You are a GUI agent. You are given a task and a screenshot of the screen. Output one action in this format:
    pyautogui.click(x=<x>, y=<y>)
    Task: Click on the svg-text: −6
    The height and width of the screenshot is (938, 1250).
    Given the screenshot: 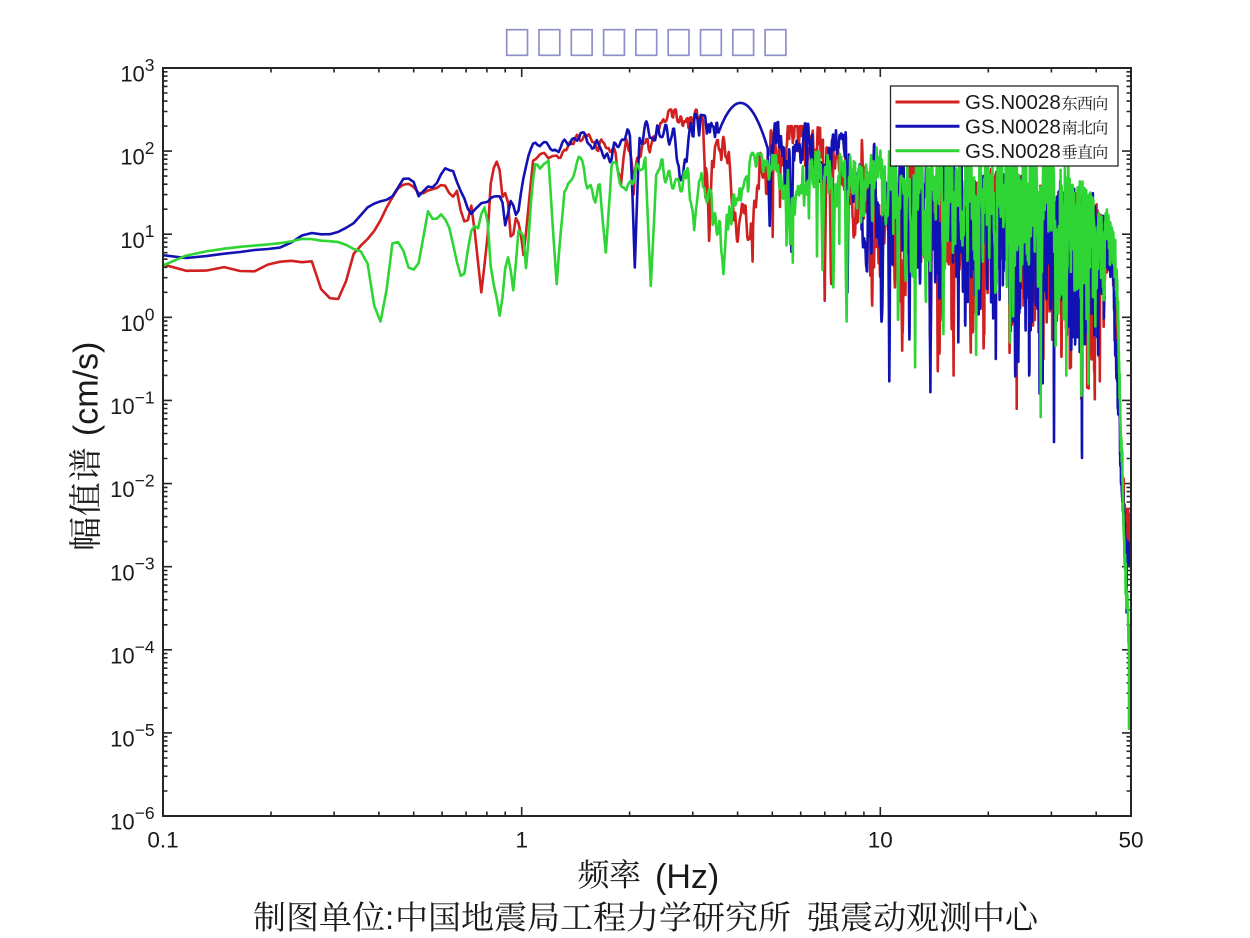 What is the action you would take?
    pyautogui.click(x=145, y=813)
    